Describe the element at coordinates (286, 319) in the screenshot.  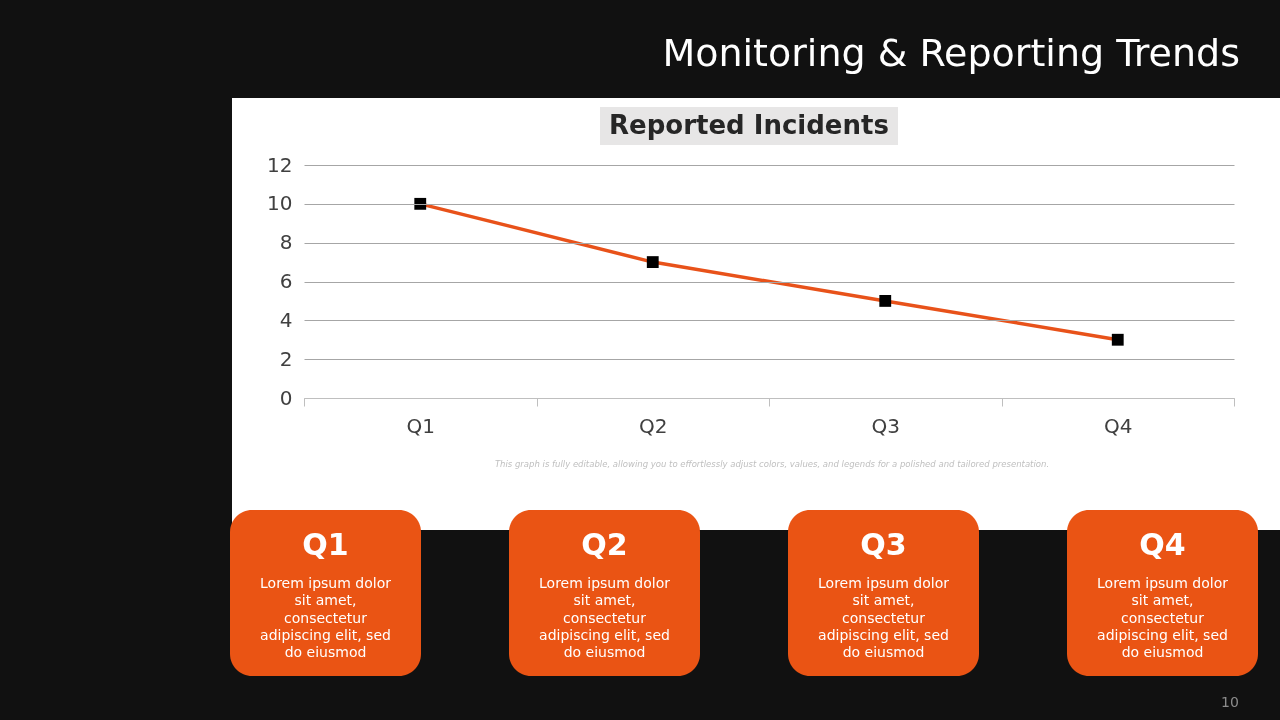
I see `y-tick-label: 4` at that location.